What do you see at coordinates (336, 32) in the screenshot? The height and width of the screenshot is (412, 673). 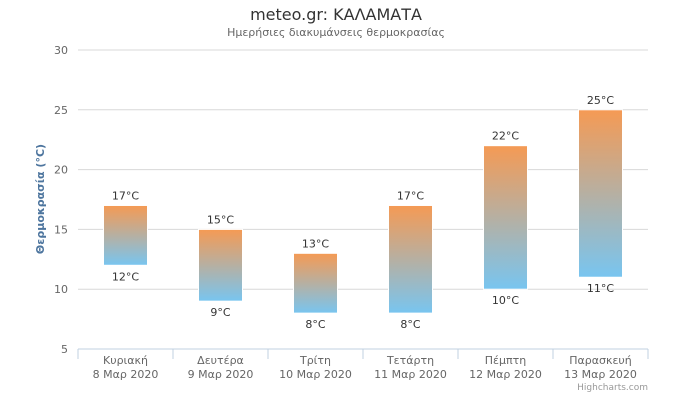 I see `chart-subtitle: Ημερήσιες διακυμάνσεις θερμοκρασίας` at bounding box center [336, 32].